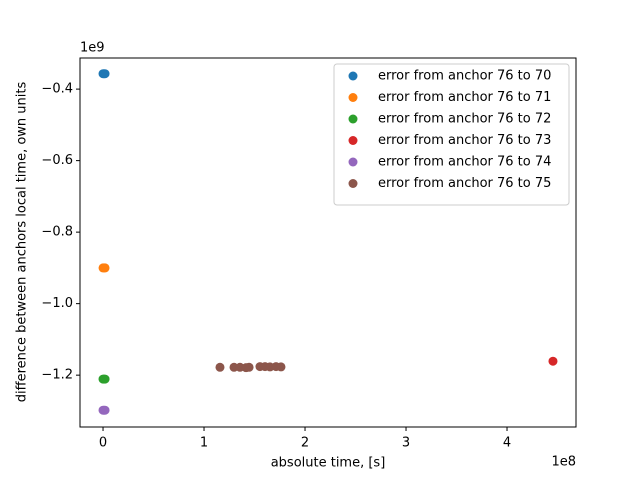 The image size is (640, 480). Describe the element at coordinates (92, 48) in the screenshot. I see `y-offset-label: 1e9` at that location.